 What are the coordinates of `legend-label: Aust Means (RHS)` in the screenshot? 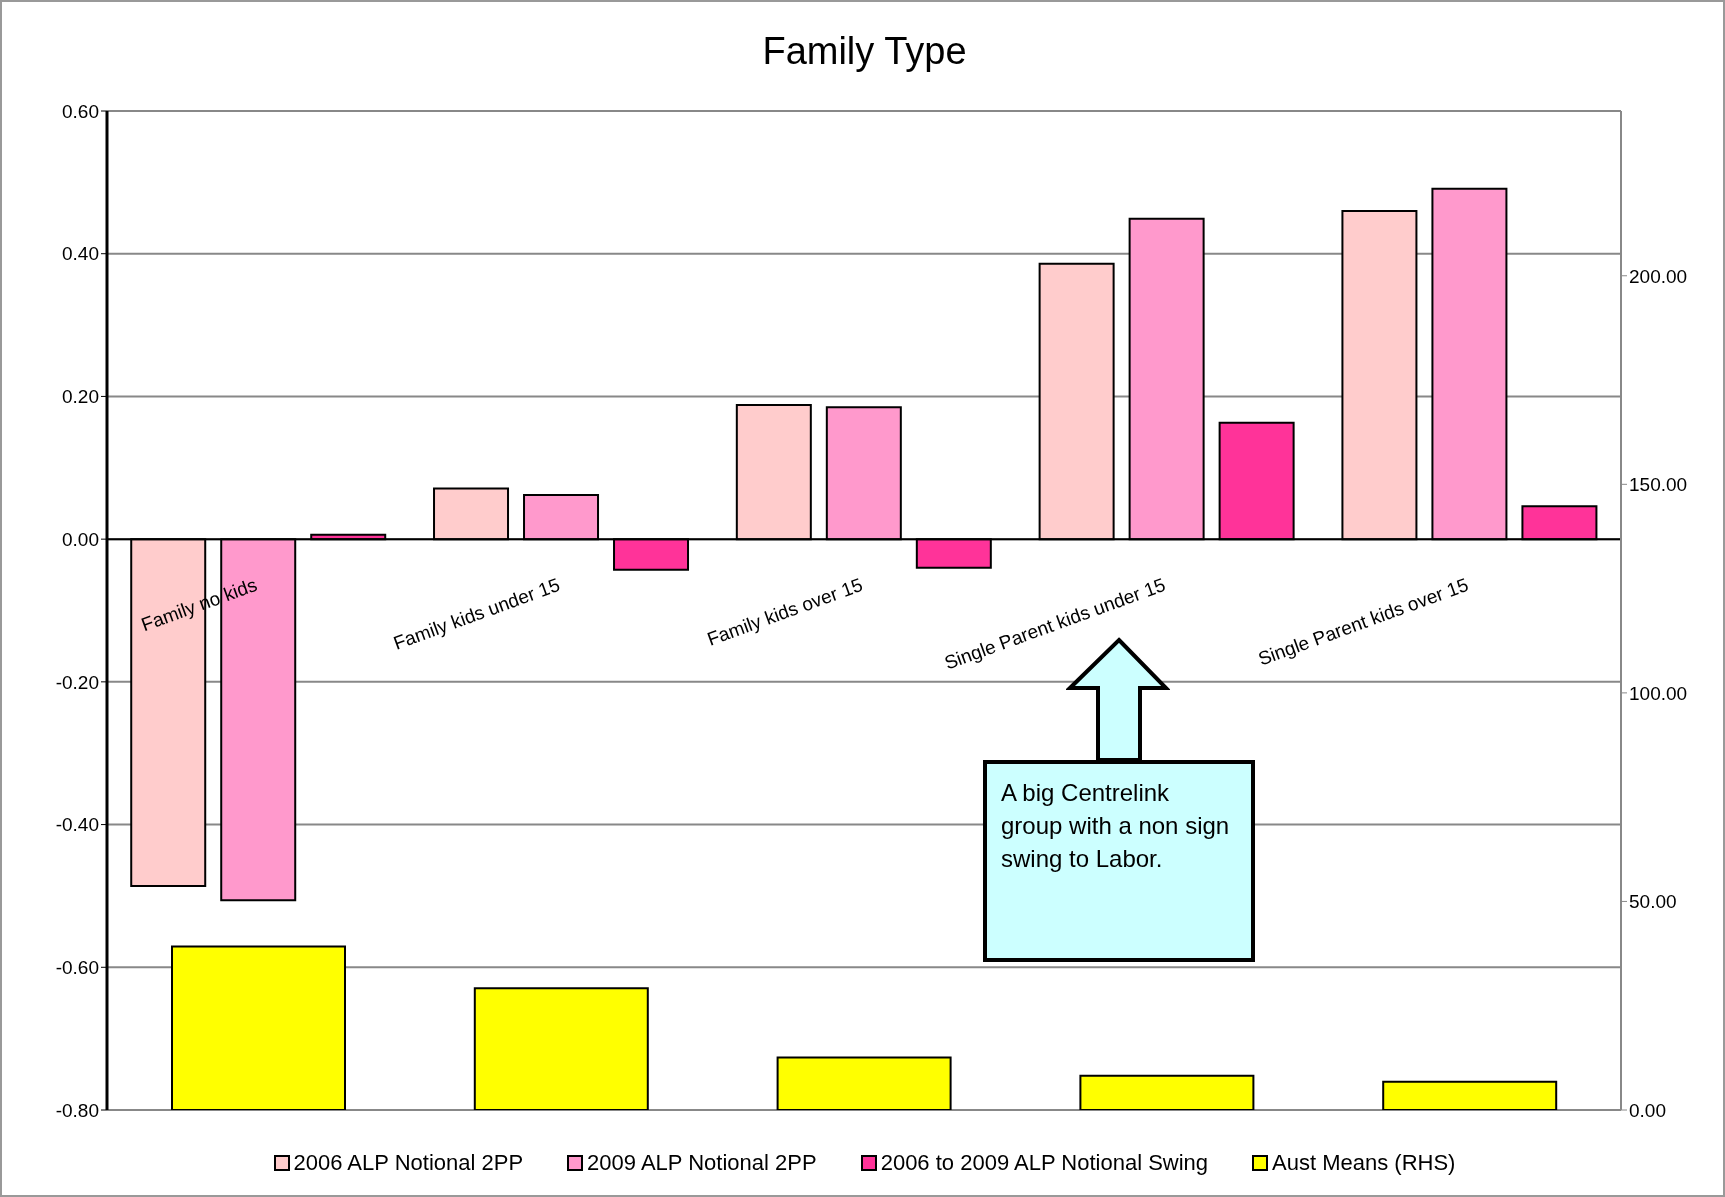 It's located at (1364, 1163).